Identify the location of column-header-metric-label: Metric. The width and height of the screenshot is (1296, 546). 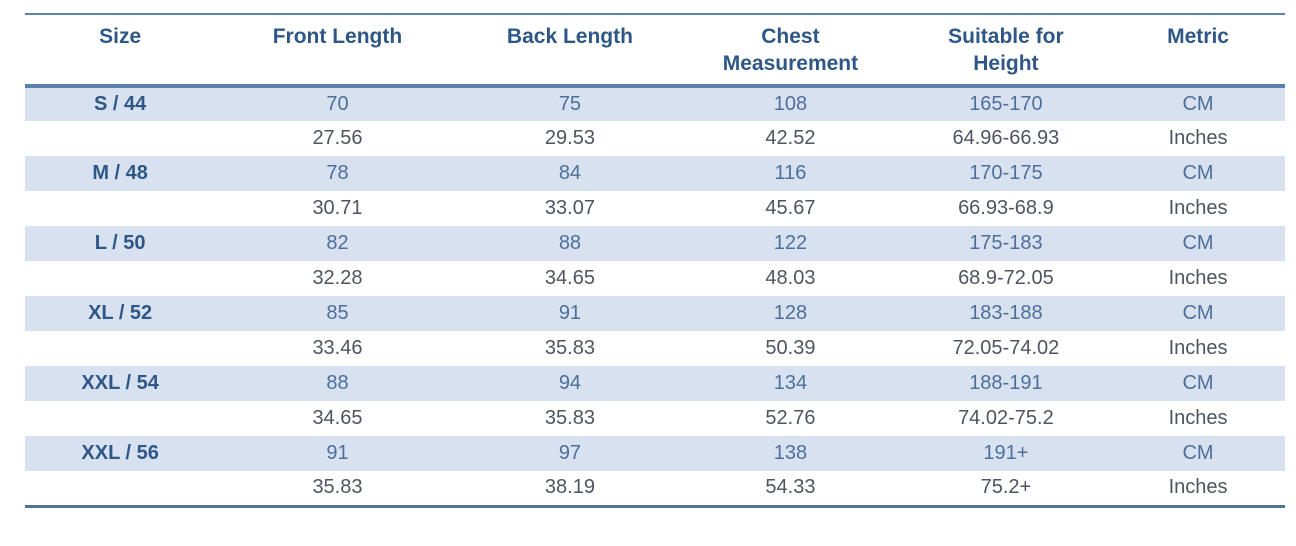
(1198, 36).